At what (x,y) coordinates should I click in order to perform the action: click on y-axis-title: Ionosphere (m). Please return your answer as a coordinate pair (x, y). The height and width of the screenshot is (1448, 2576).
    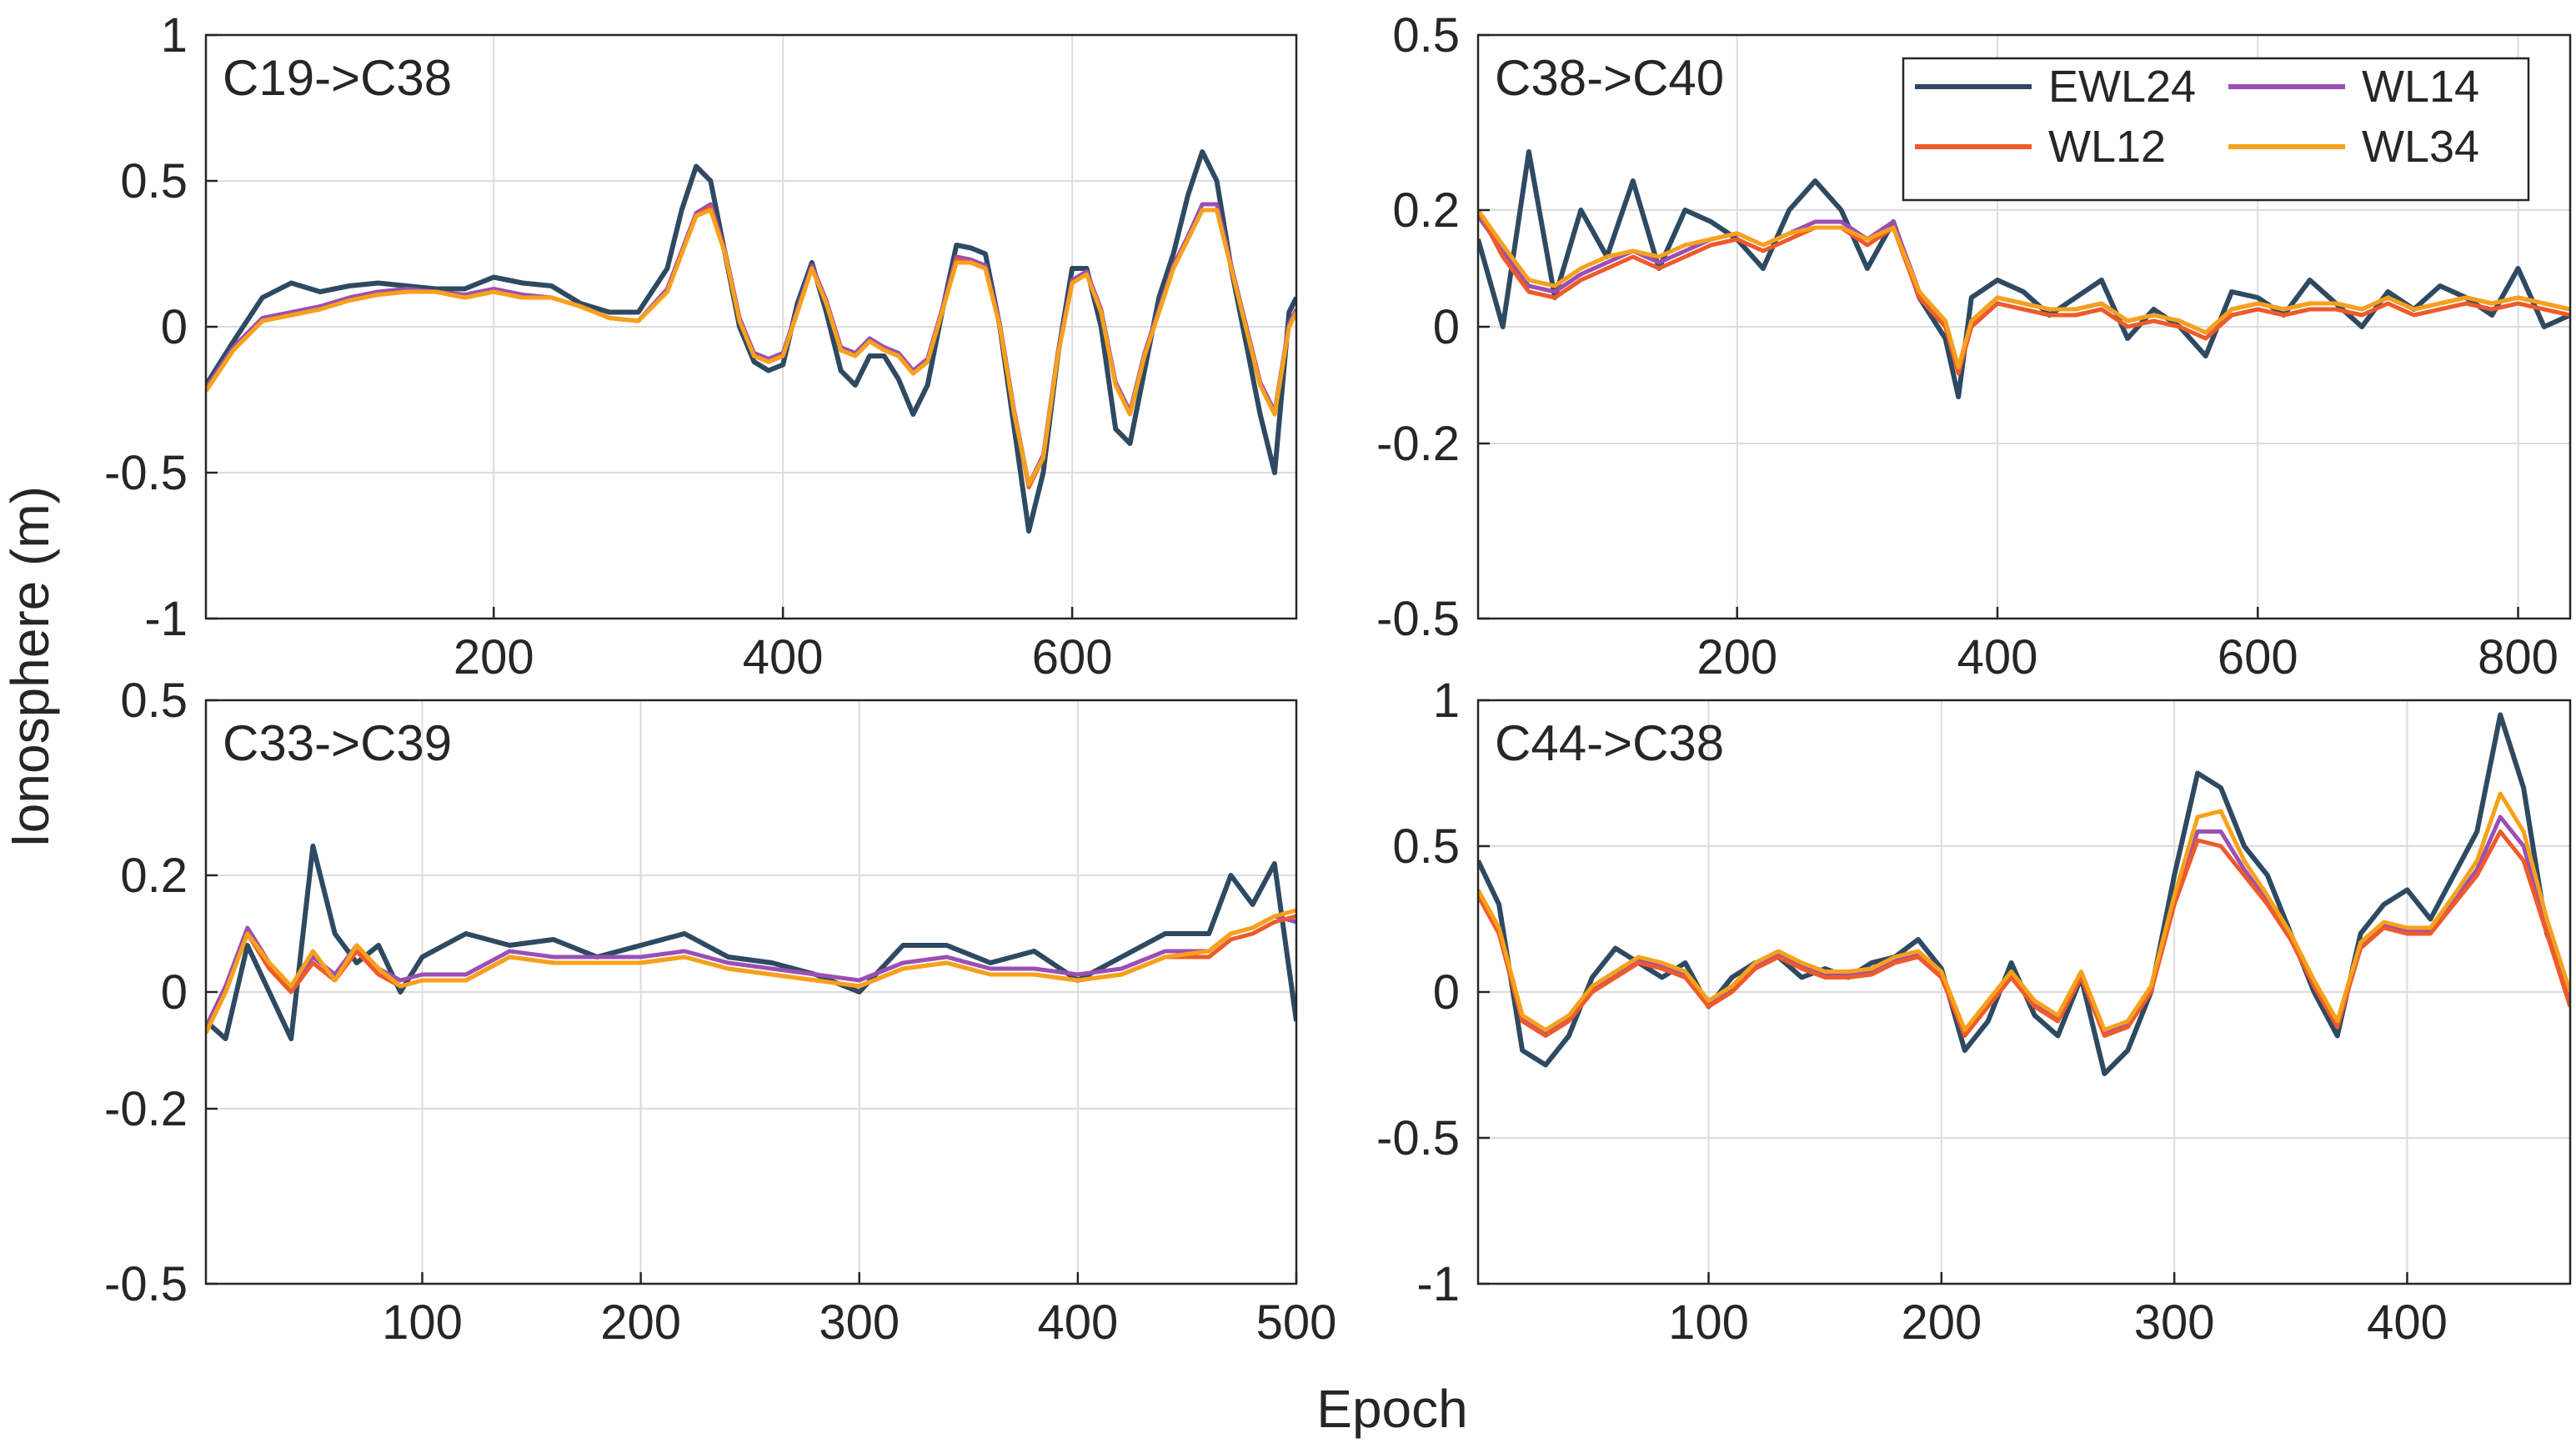
    Looking at the image, I should click on (30, 667).